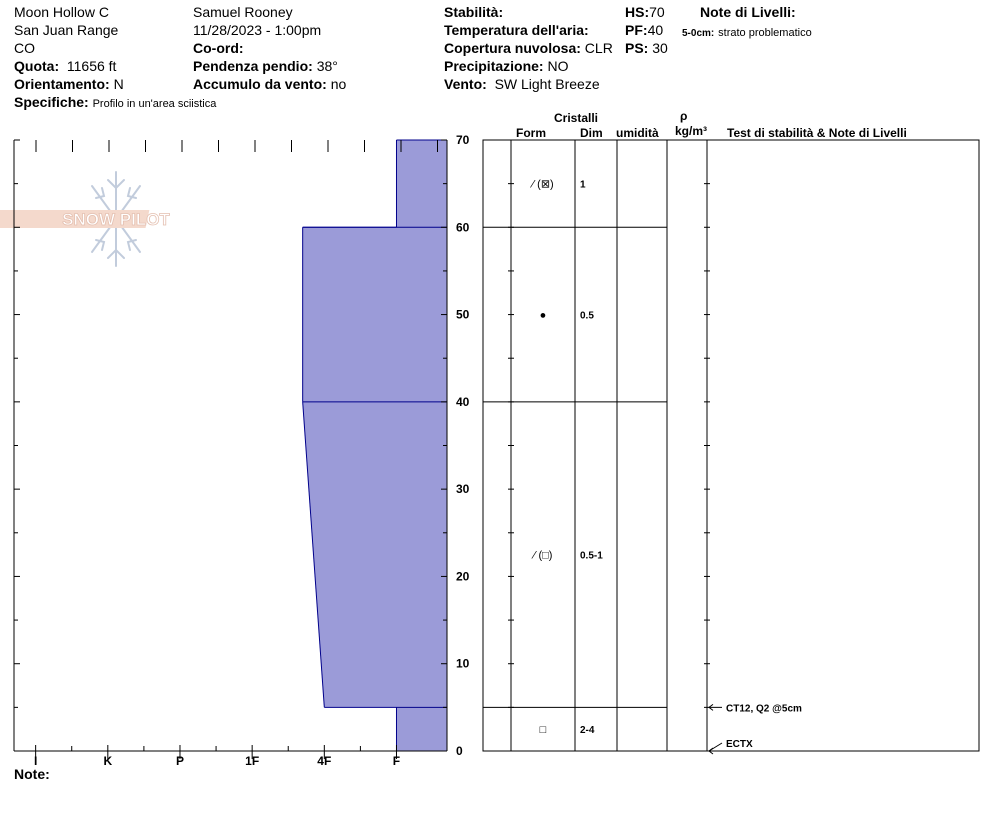  Describe the element at coordinates (243, 12) in the screenshot. I see `observer-name: Samuel Rooney` at that location.